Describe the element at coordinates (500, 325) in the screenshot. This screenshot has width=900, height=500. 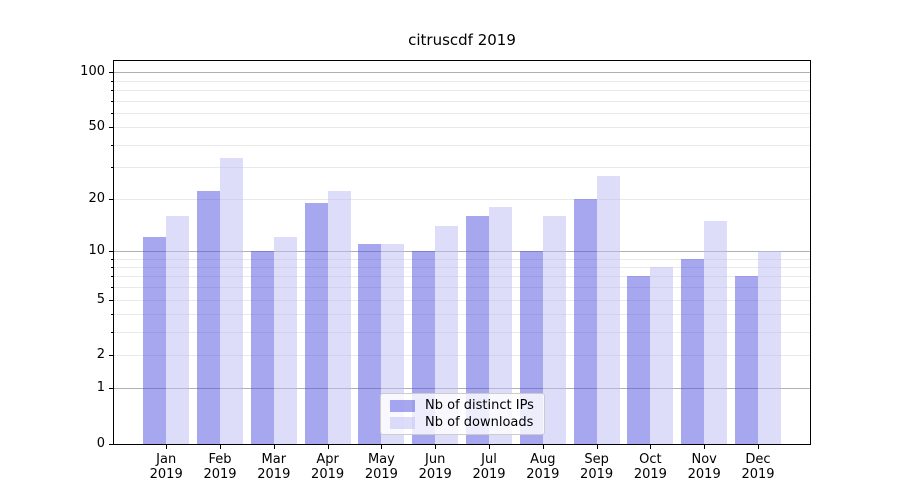
I see `bar-downloads-jul` at that location.